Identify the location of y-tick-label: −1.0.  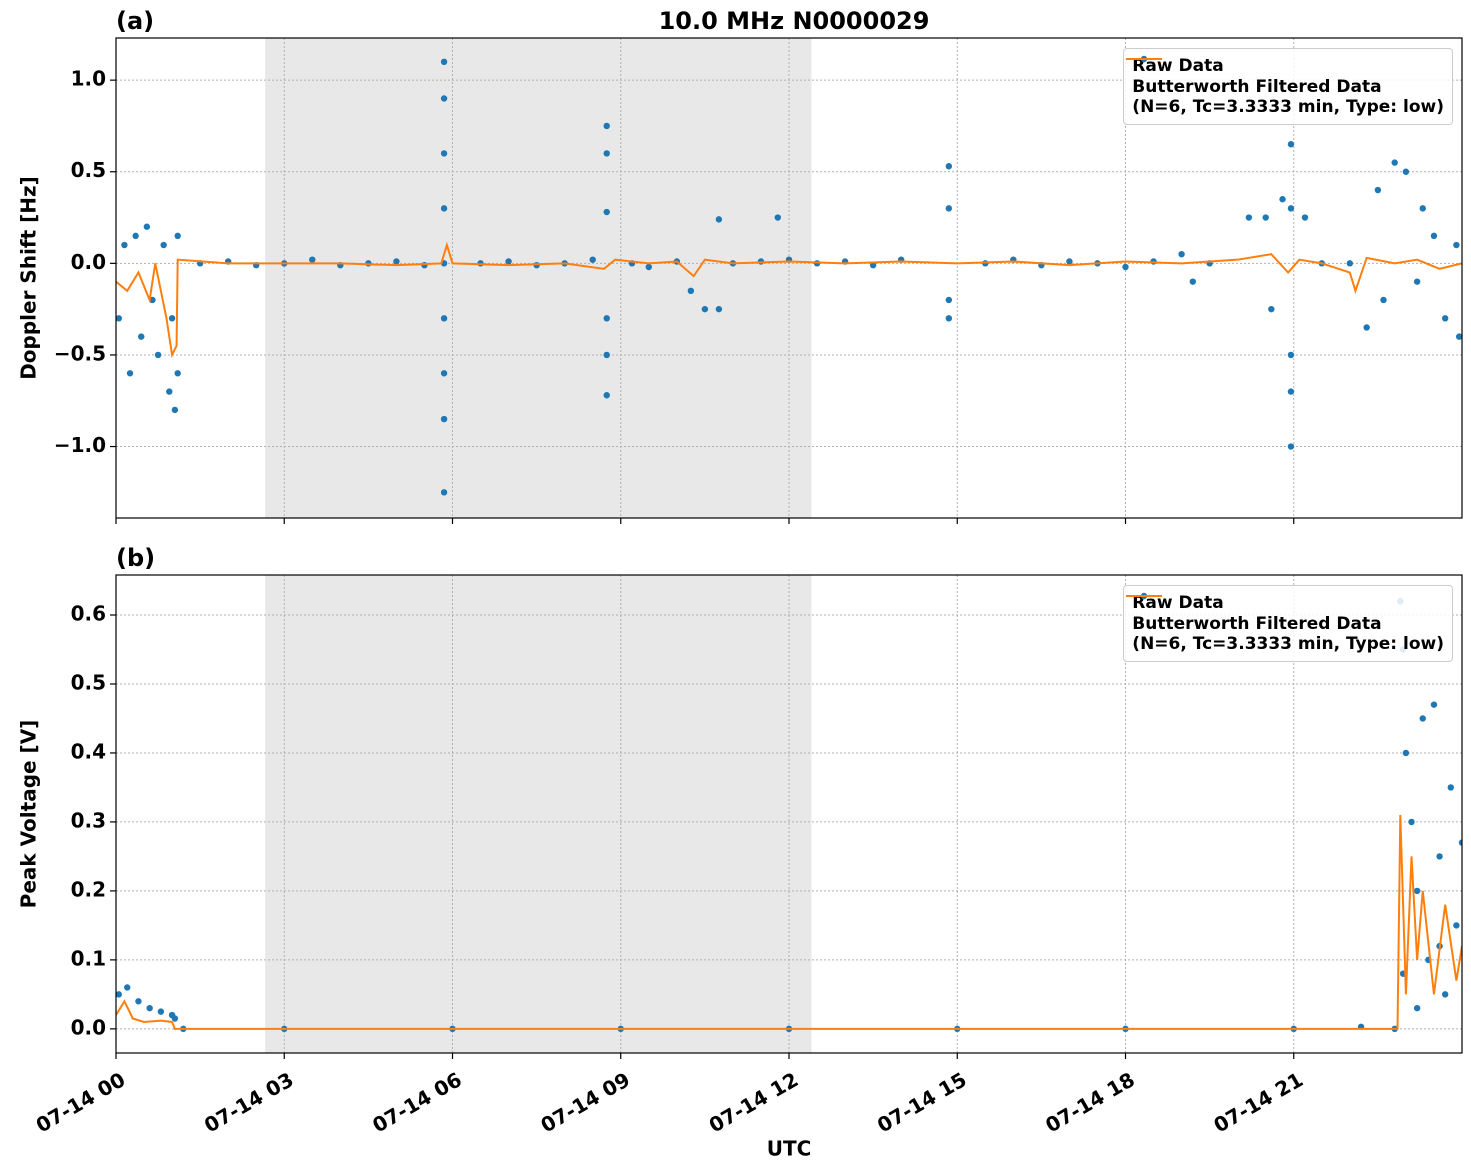
(80, 445).